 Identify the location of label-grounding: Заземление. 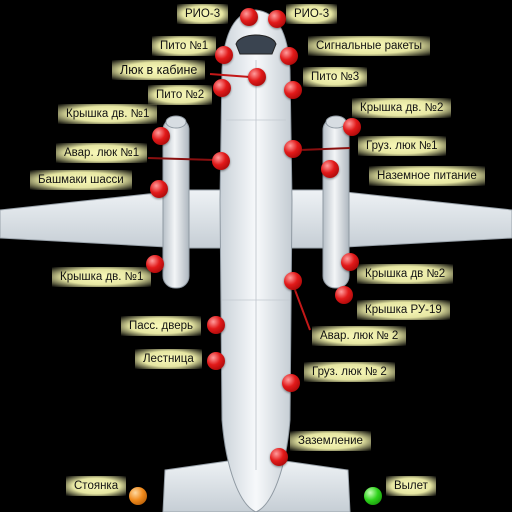
(330, 441).